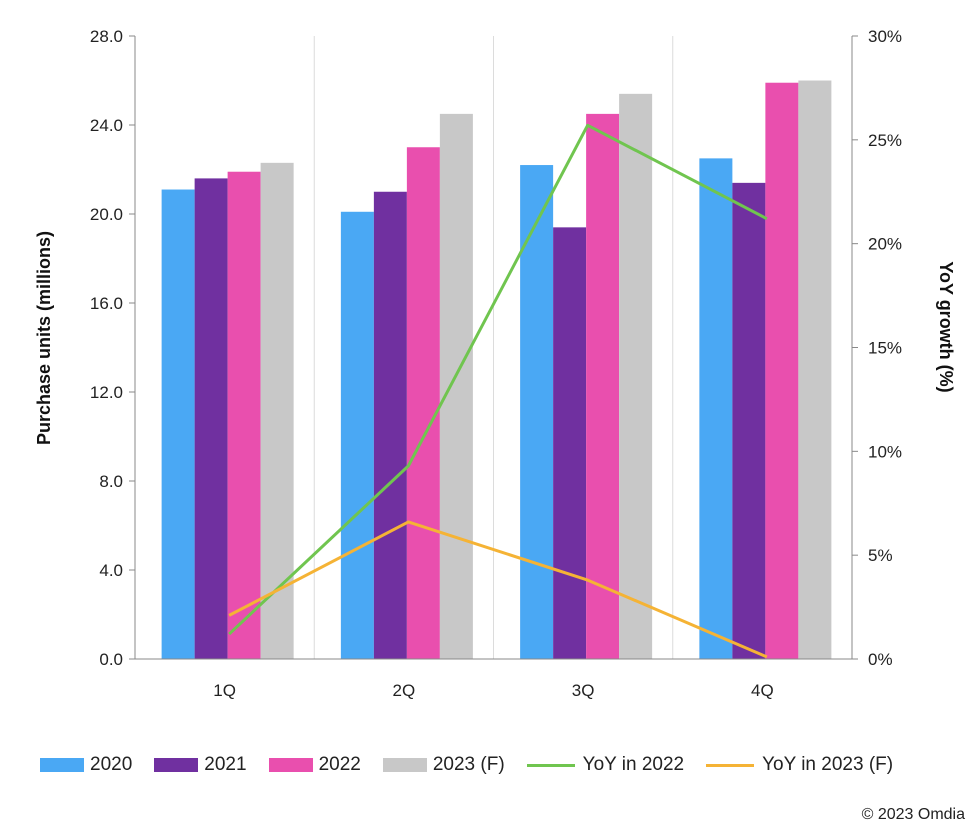 The height and width of the screenshot is (838, 975). Describe the element at coordinates (404, 690) in the screenshot. I see `x-tick-label: 2Q` at that location.